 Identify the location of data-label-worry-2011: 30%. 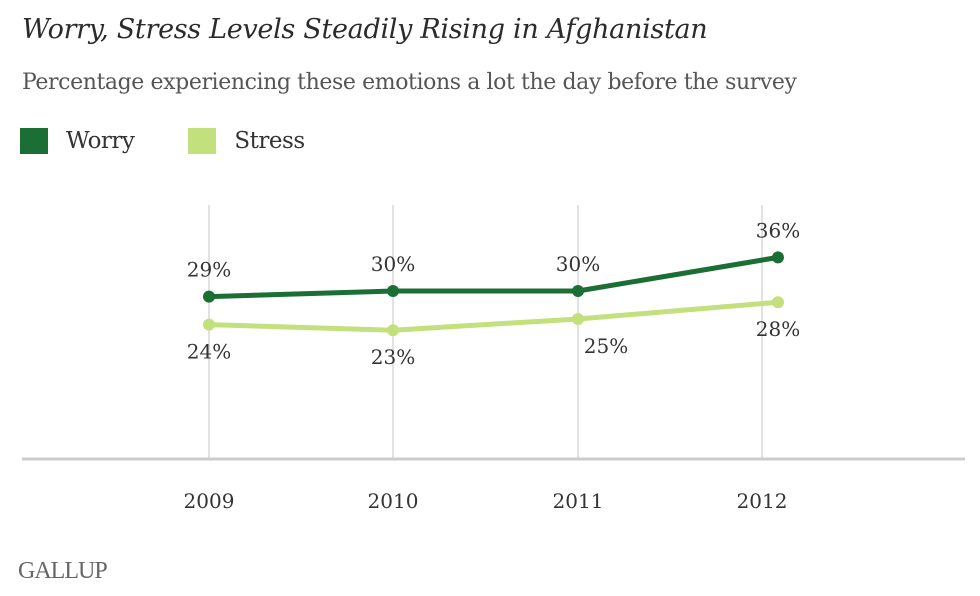
(578, 264).